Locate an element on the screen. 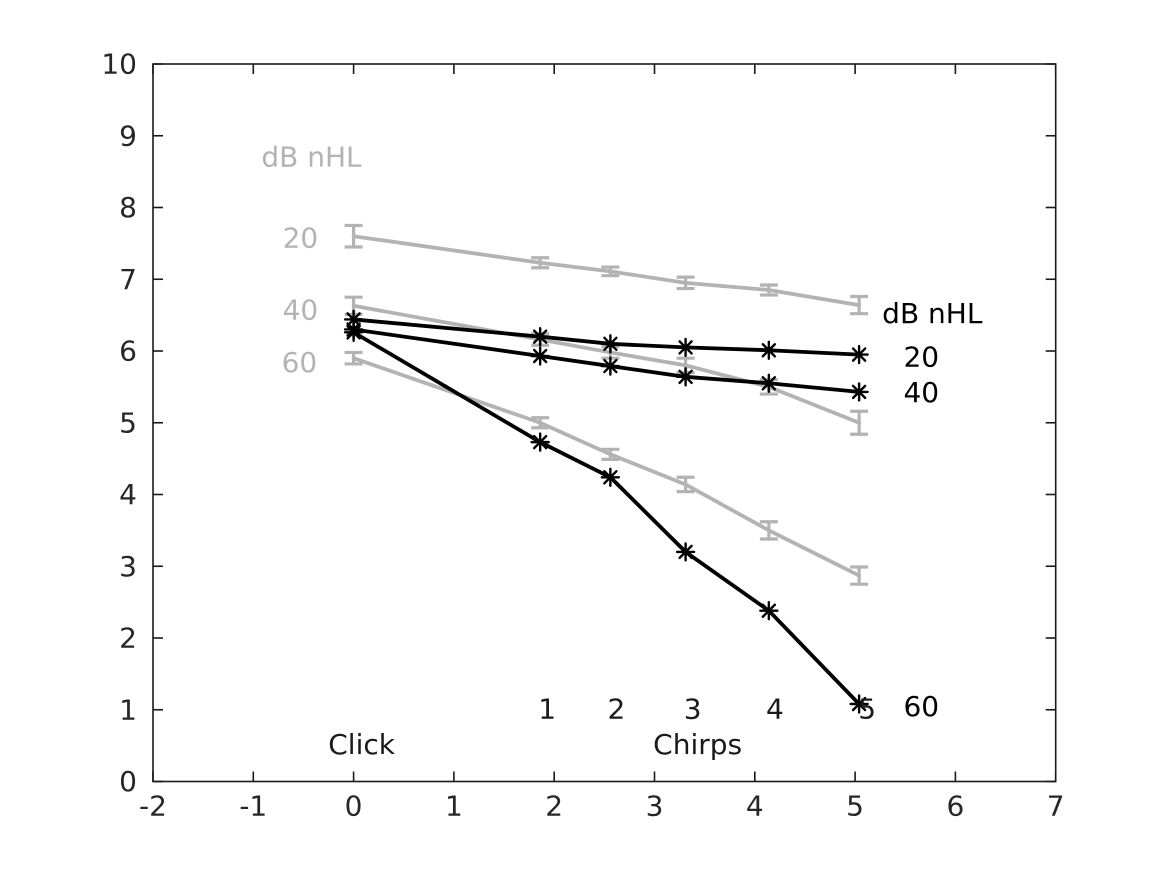 The height and width of the screenshot is (875, 1167). series-gray-60-dB-nHL is located at coordinates (606, 468).